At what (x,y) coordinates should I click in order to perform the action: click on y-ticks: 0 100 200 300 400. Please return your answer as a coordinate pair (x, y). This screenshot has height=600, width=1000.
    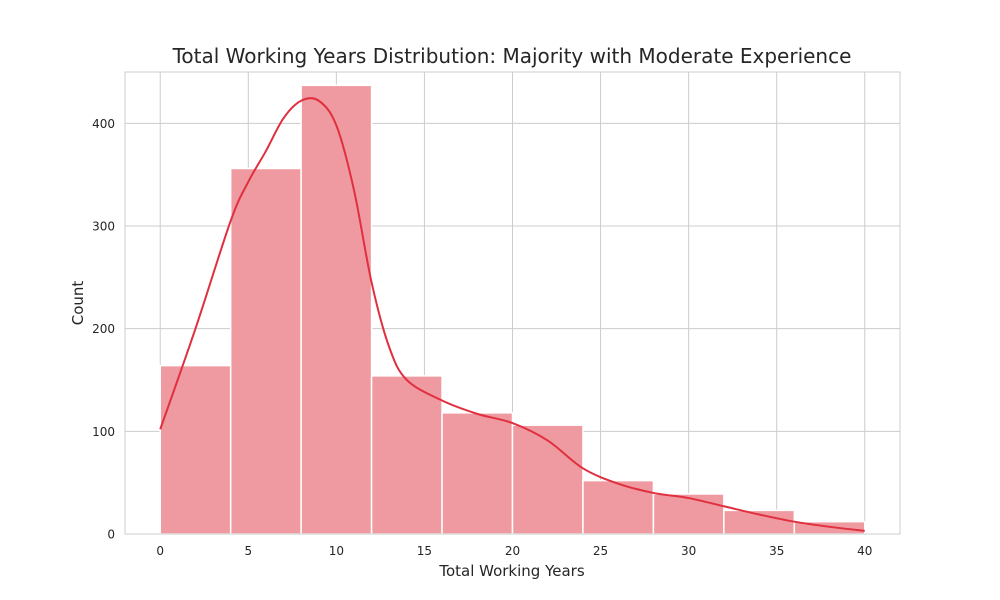
    Looking at the image, I should click on (103, 329).